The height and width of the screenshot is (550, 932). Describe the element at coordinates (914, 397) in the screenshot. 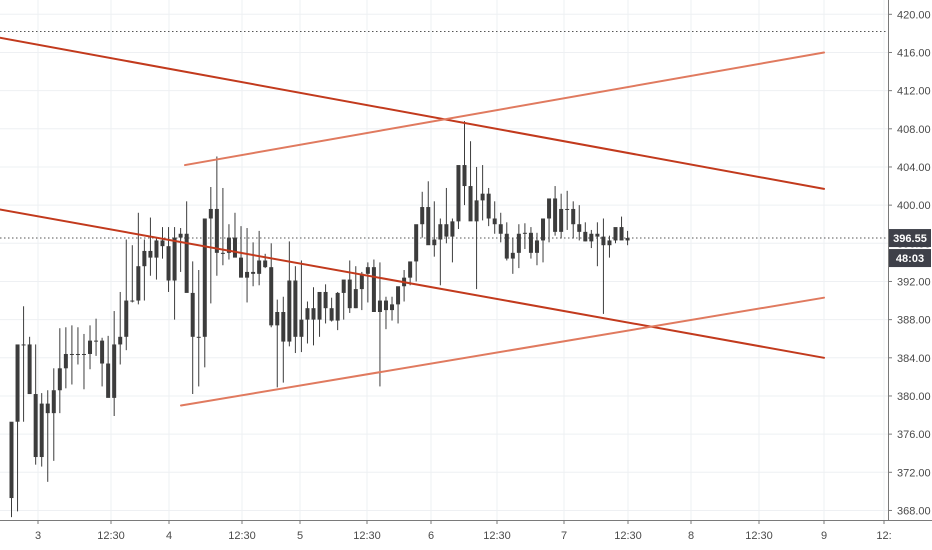

I see `price-tick-label: 380.00` at that location.